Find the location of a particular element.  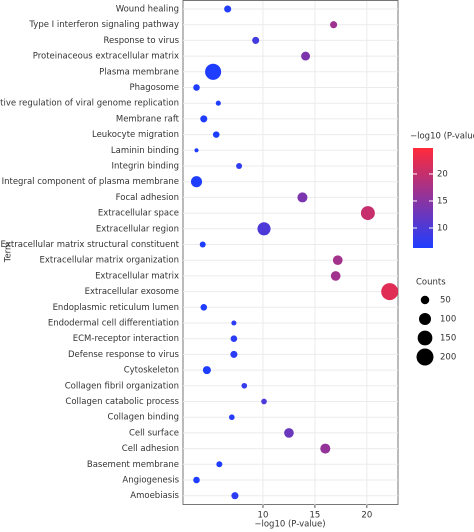

size-label: 200 is located at coordinates (448, 358).